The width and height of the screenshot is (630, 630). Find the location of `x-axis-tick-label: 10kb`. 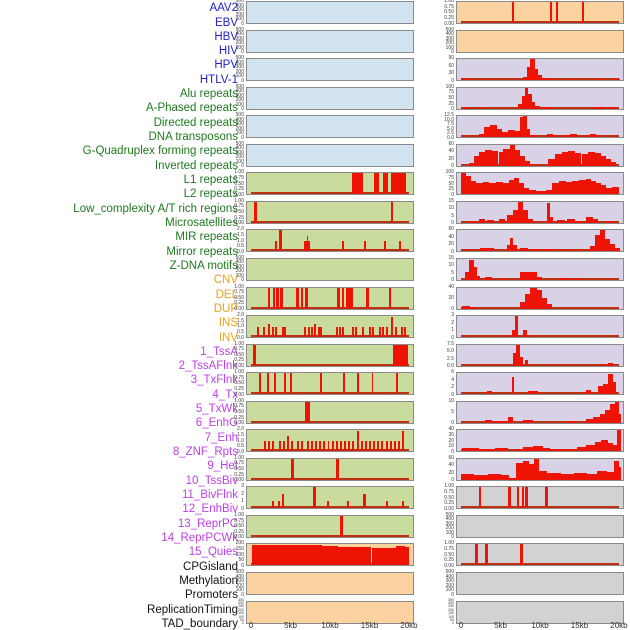

x-axis-tick-label: 10kb is located at coordinates (540, 625).